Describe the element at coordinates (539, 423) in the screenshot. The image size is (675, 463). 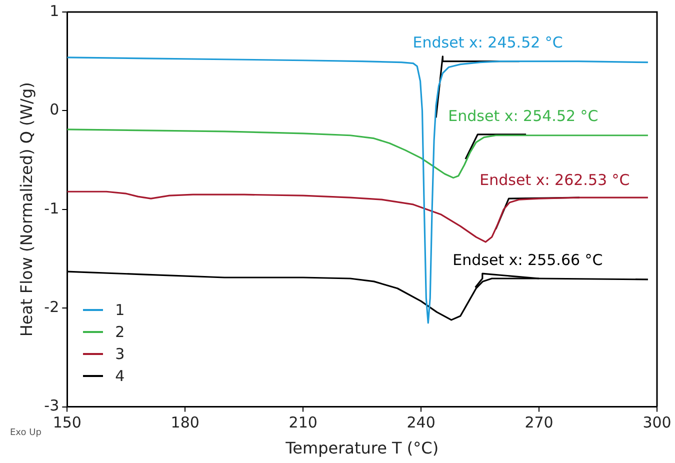
I see `x-tick-label: 270` at that location.